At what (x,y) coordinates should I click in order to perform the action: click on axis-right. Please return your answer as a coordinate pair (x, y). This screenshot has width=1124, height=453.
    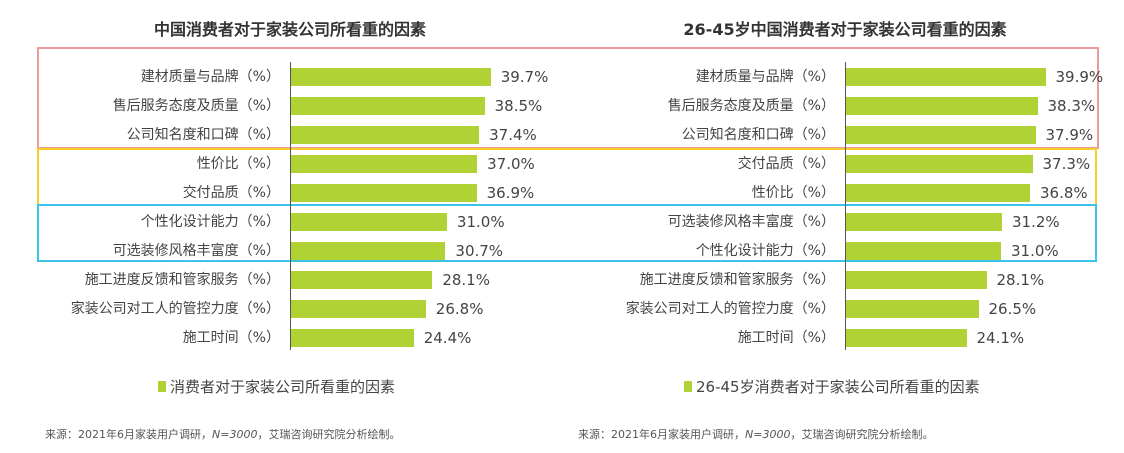
    Looking at the image, I should click on (845, 206).